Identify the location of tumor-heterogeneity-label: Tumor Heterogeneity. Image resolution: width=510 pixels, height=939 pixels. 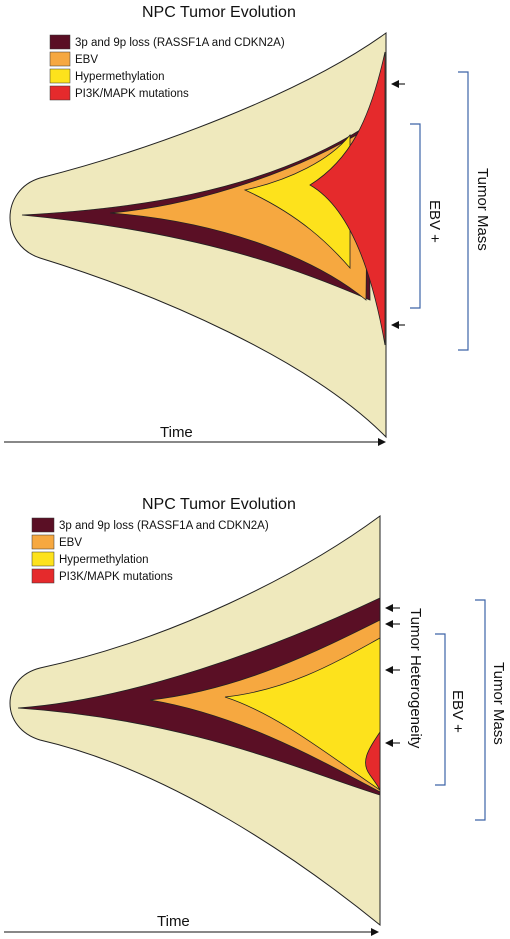
(415, 678).